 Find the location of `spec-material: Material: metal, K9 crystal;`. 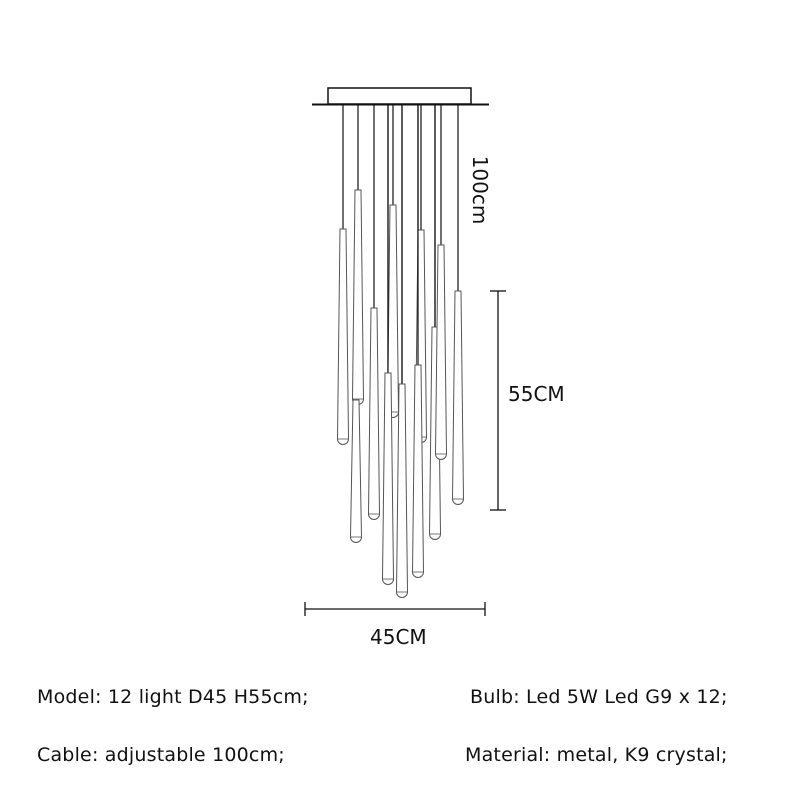

spec-material: Material: metal, K9 crystal; is located at coordinates (596, 755).